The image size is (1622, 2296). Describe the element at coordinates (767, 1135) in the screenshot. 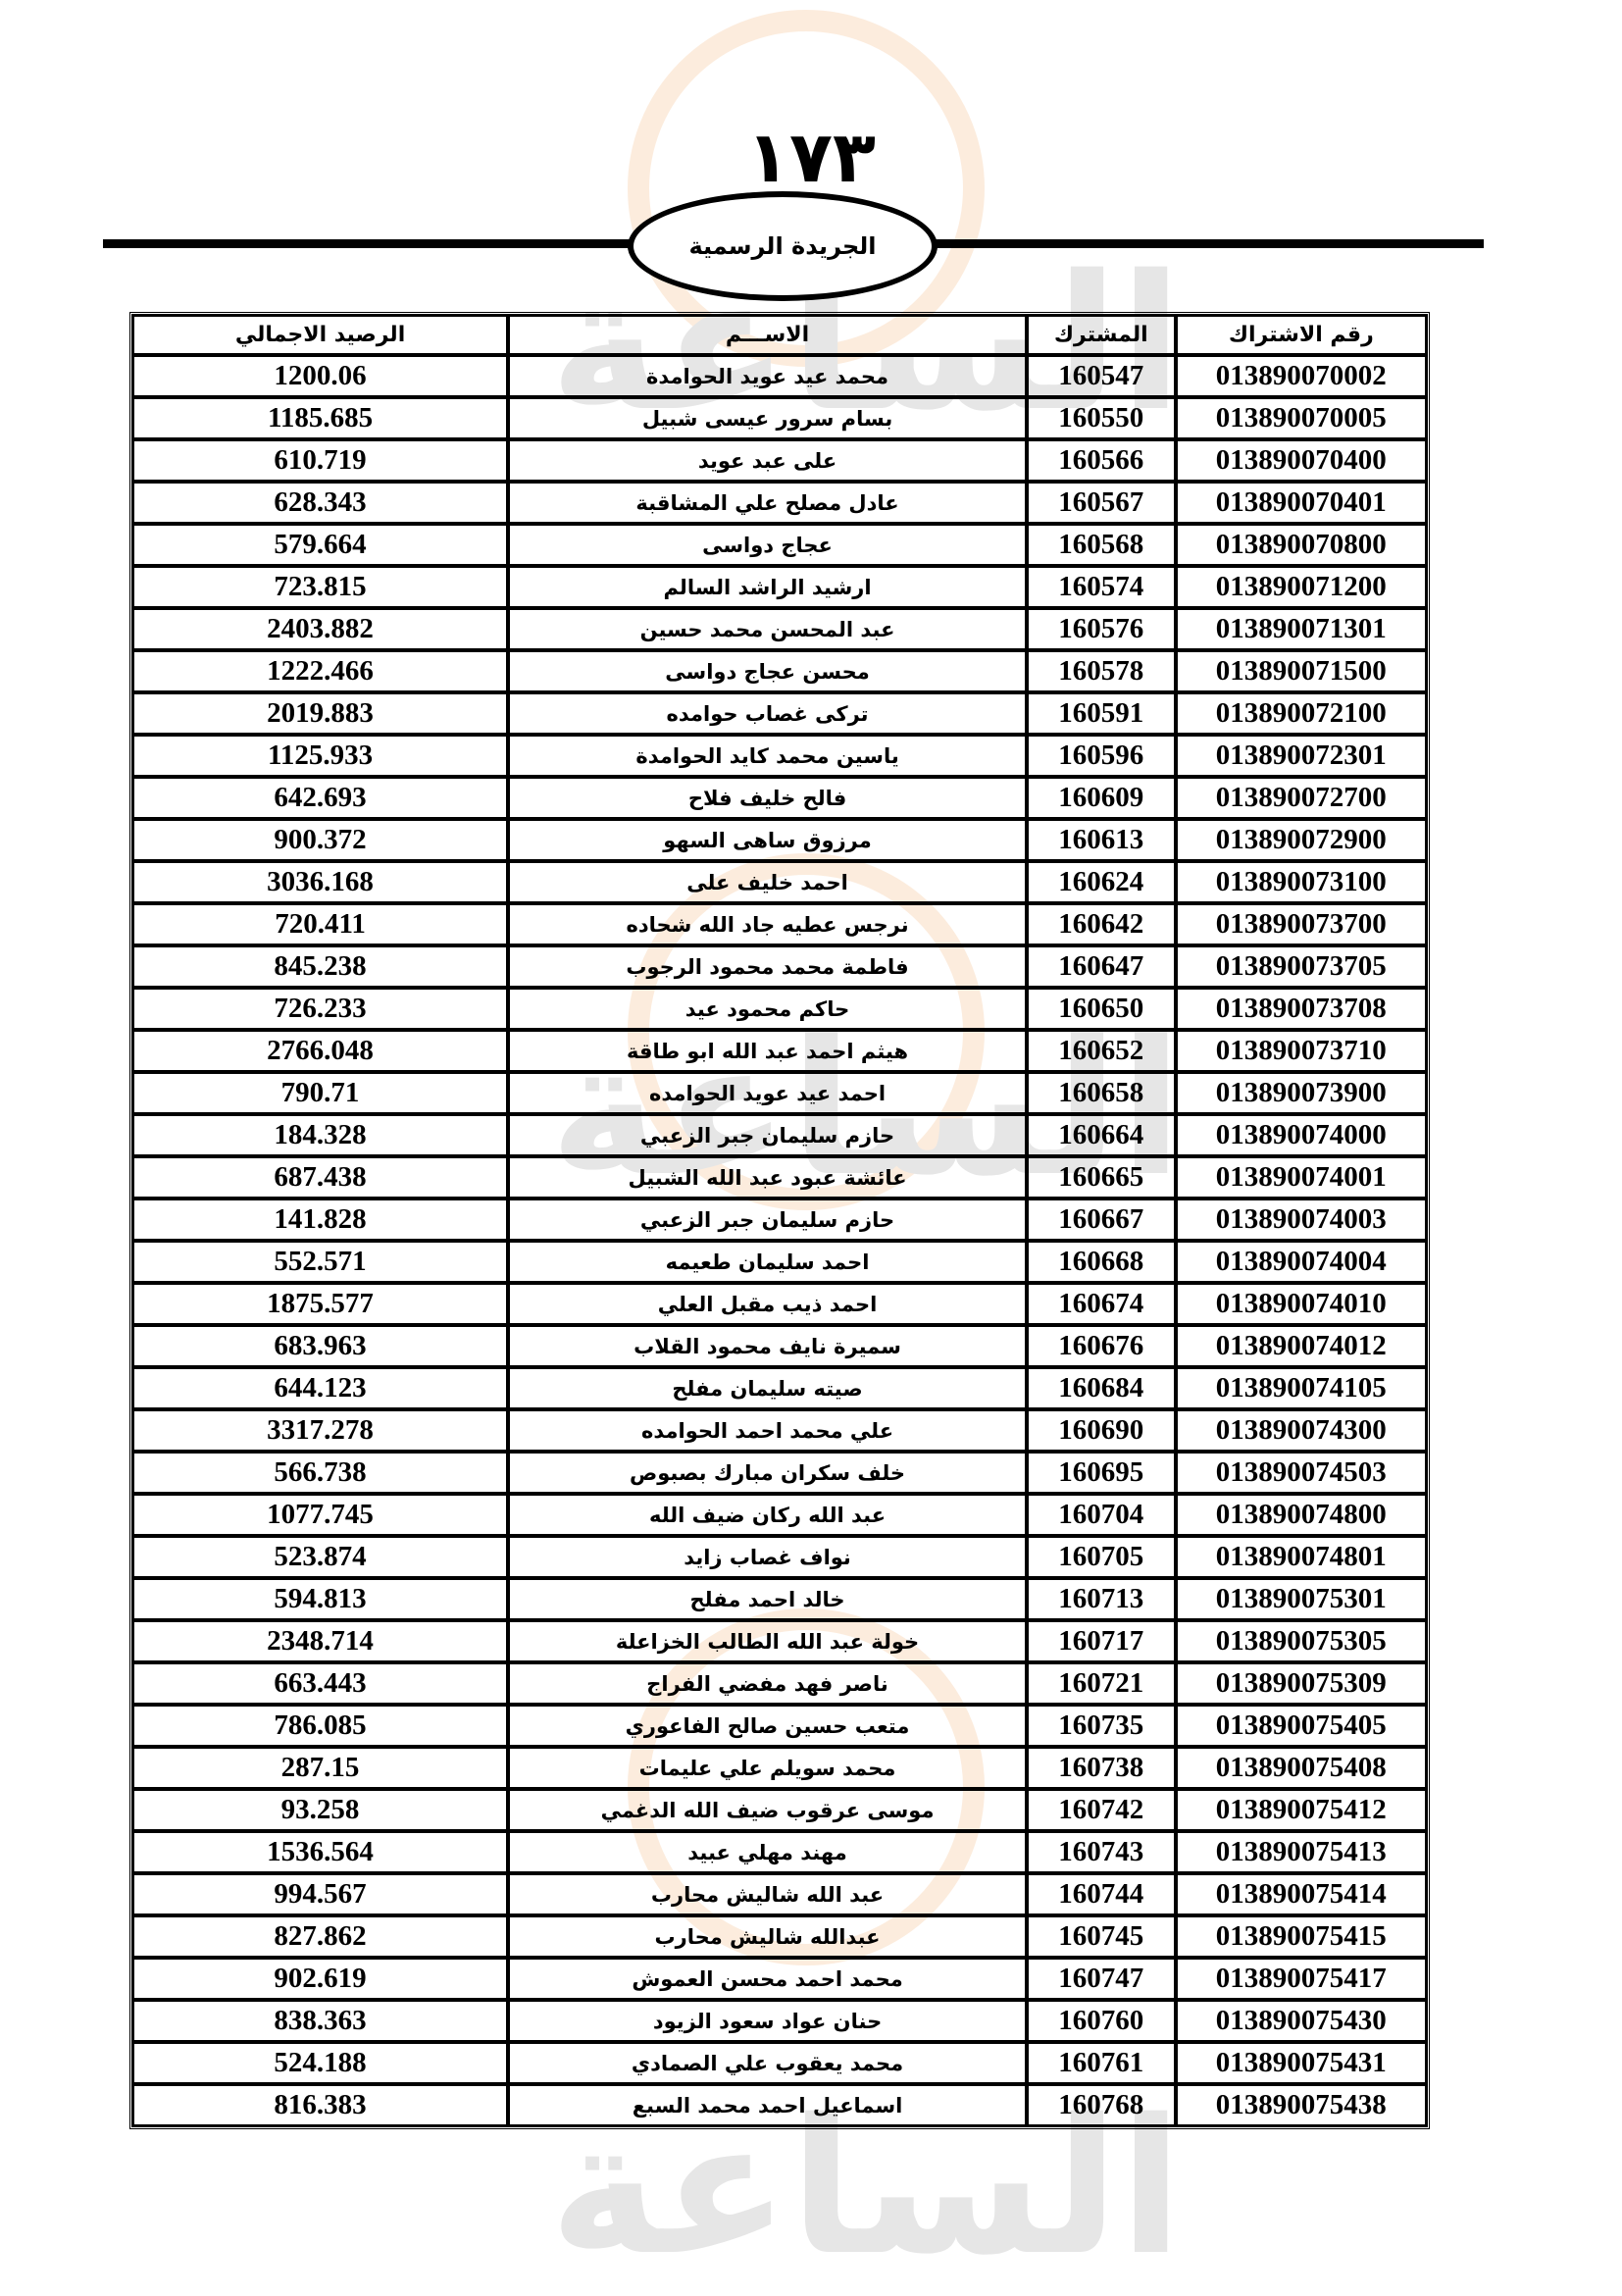

I see `cell-name: حازم سليمان جبر الزعبي` at that location.